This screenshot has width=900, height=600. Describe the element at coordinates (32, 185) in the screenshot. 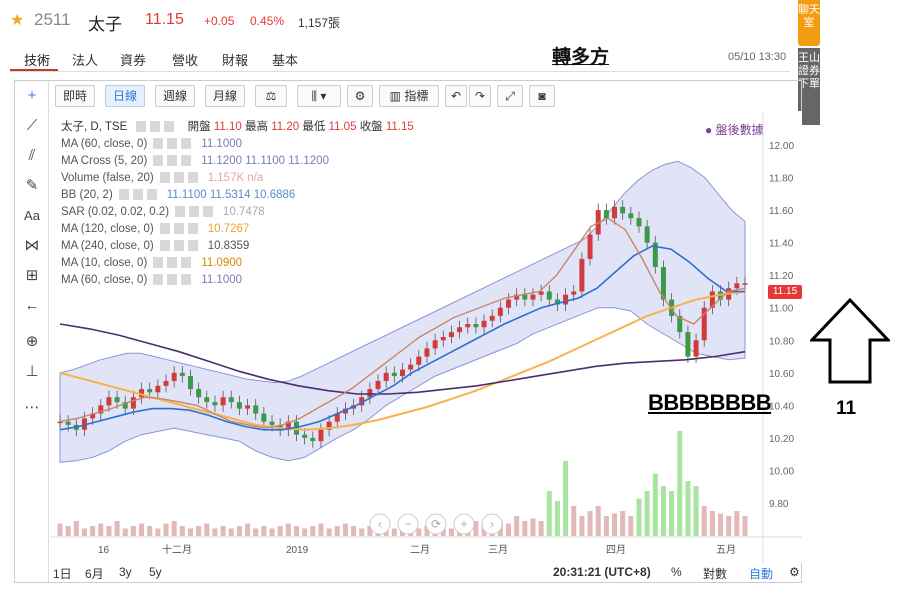

I see `brush-icon: ✎` at that location.